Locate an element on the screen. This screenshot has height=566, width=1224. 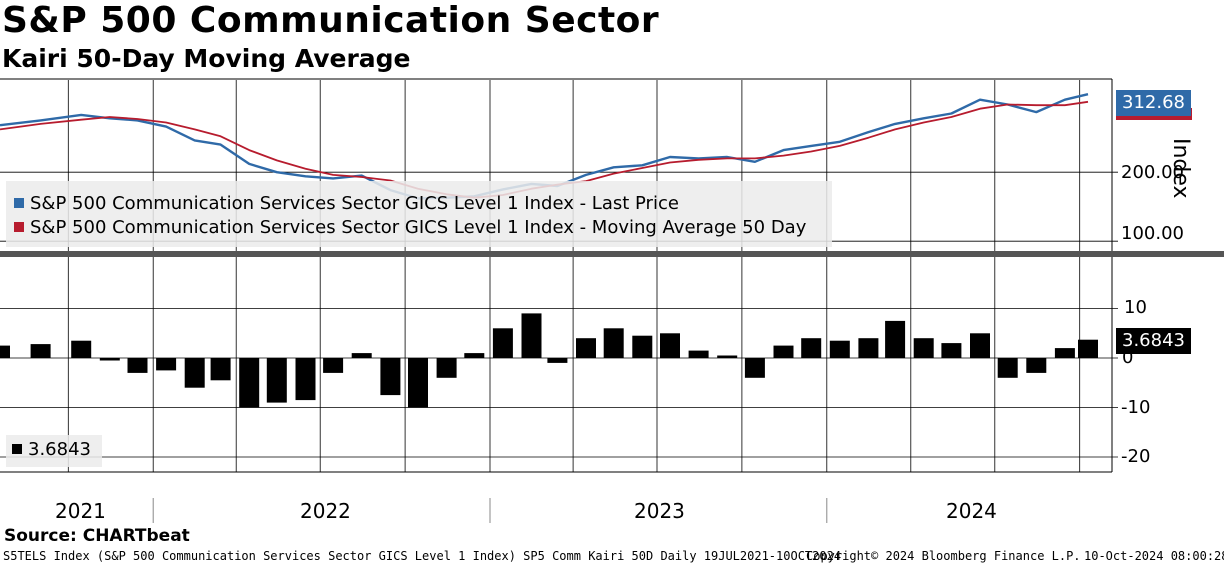
footer-copyright: Copyright© 2024 Bloomberg Finance L.P. is located at coordinates (943, 556).